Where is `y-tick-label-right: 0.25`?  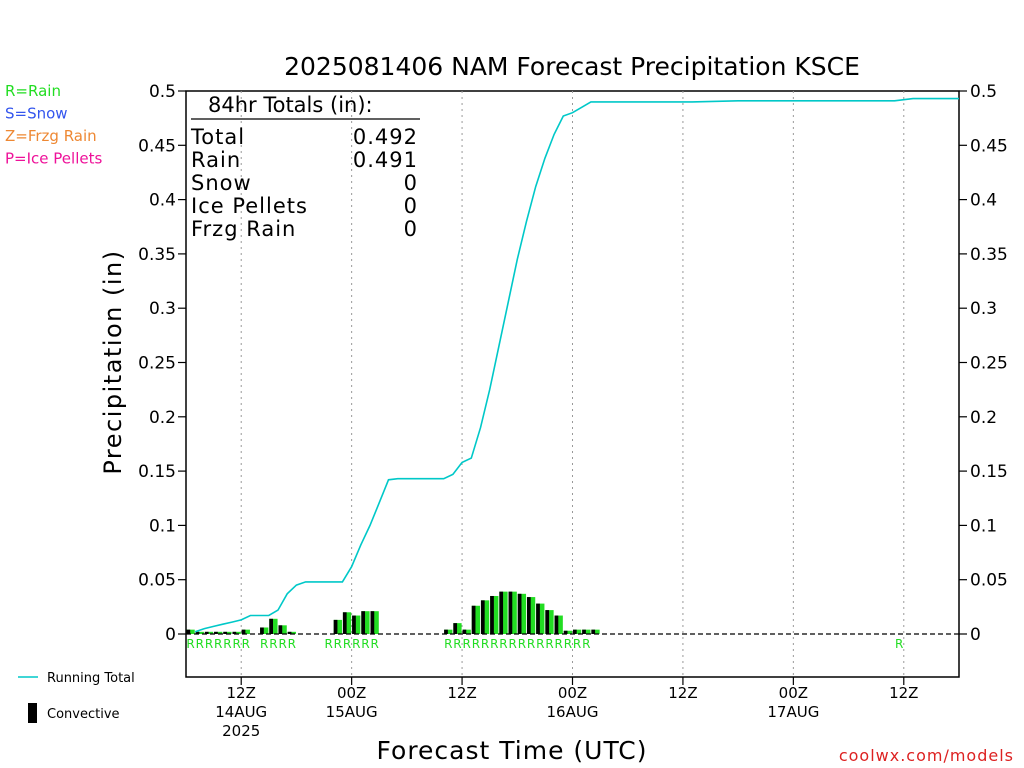
y-tick-label-right: 0.25 is located at coordinates (989, 364).